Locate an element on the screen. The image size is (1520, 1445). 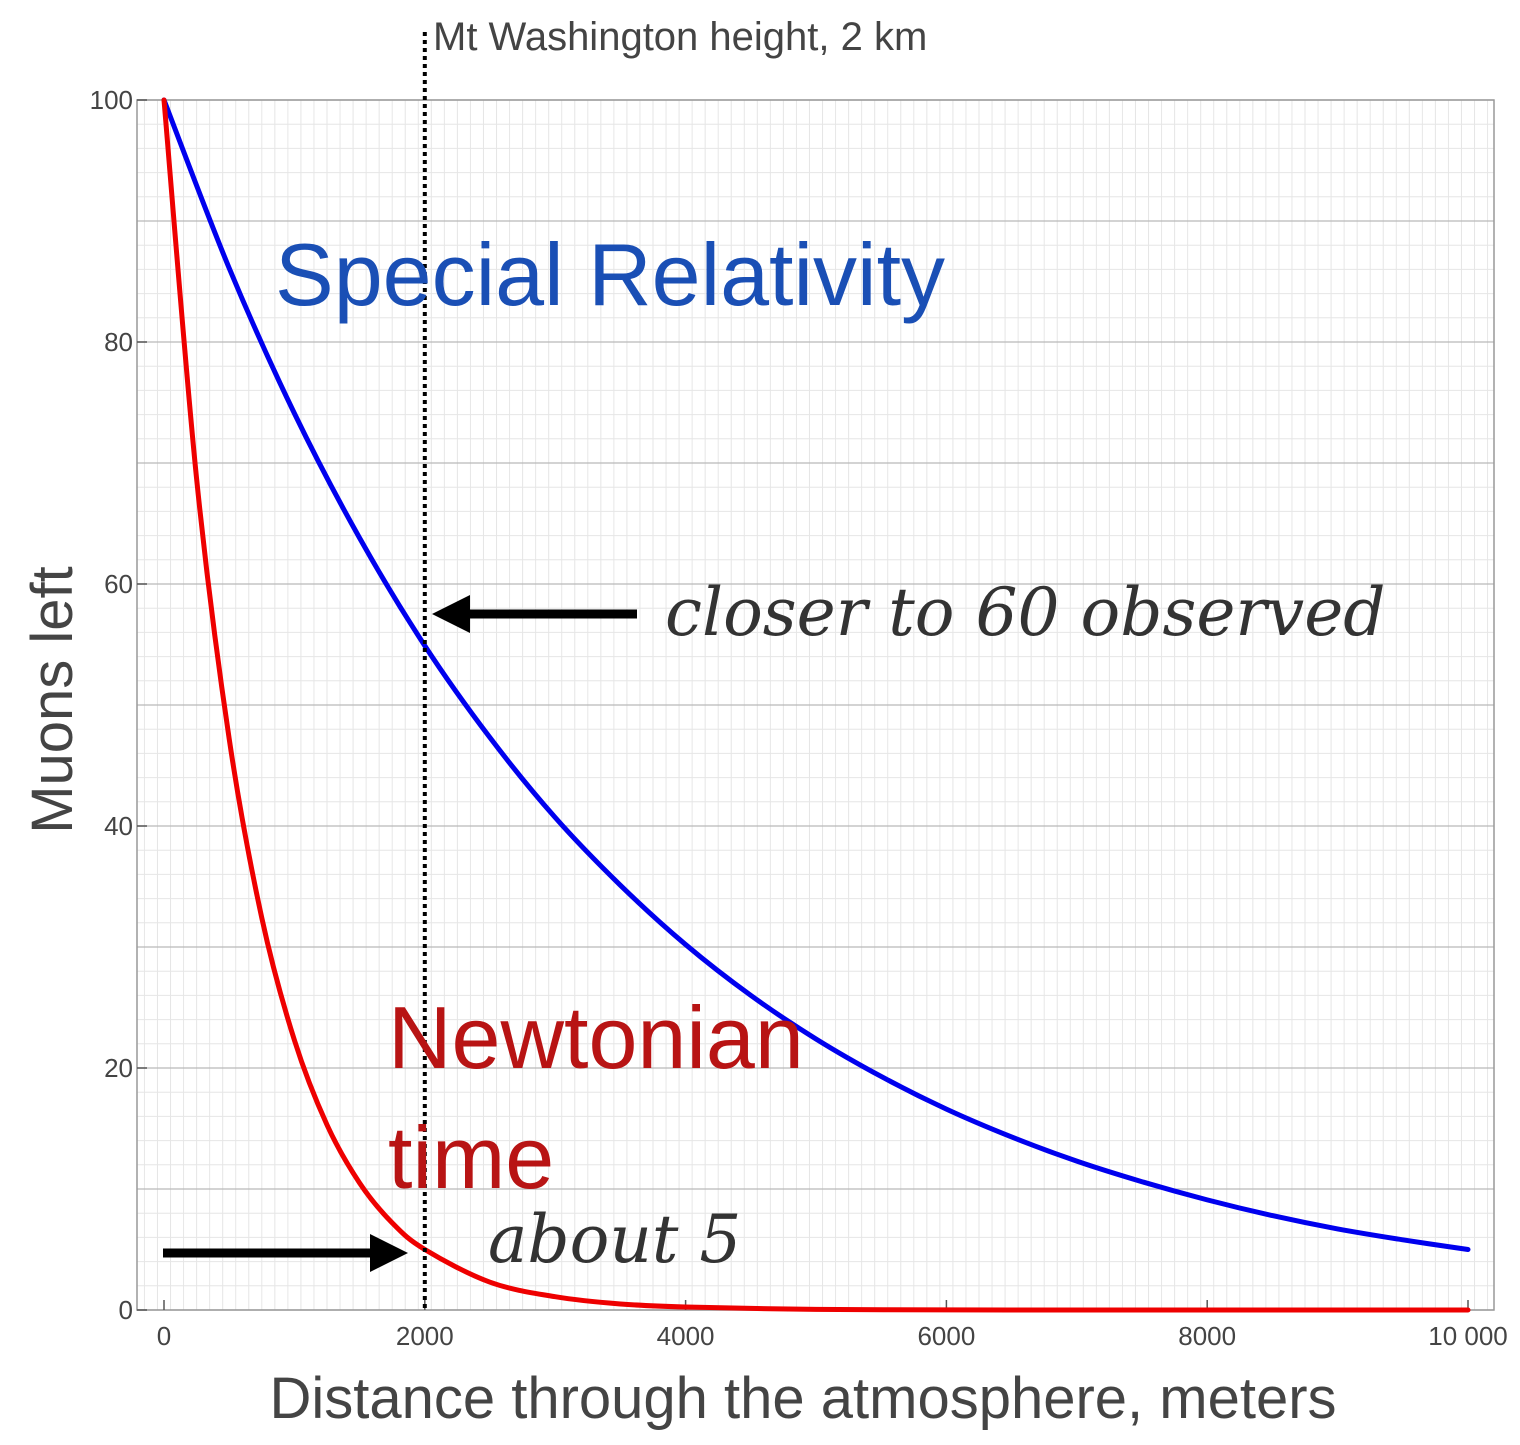
x-tick-labels: 0 2000 4000 6000 8000 10 000 is located at coordinates (832, 1336).